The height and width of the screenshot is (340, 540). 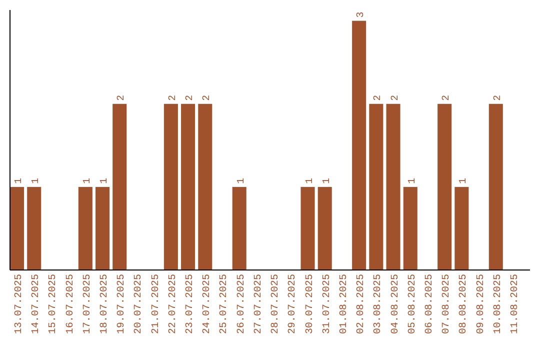 What do you see at coordinates (327, 304) in the screenshot?
I see `x-tick-label: 31.07.2025` at bounding box center [327, 304].